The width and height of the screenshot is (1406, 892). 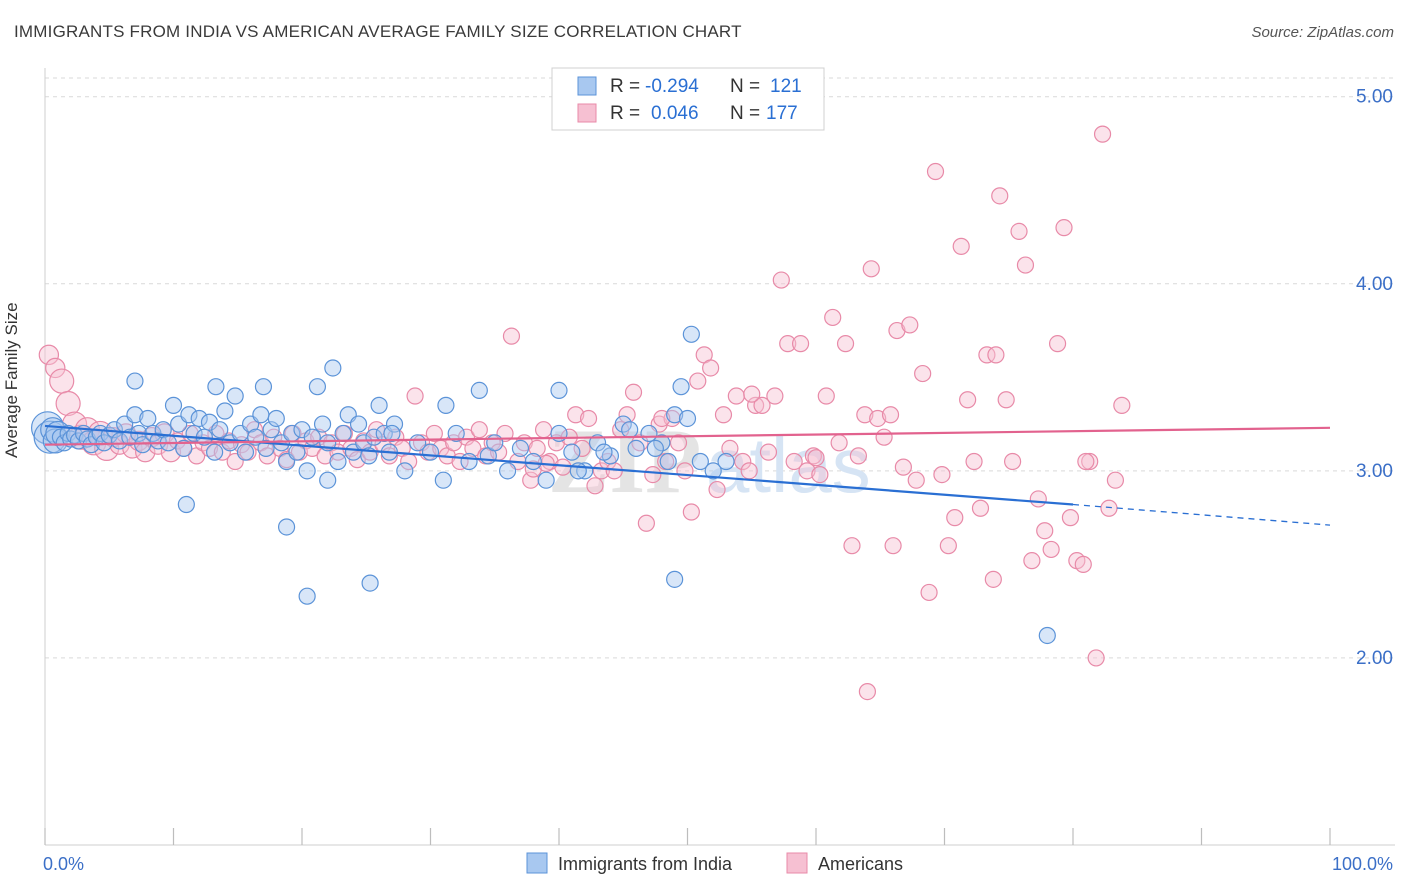 What do you see at coordinates (1322, 32) in the screenshot?
I see `chart-source: Source: ZipAtlas.com` at bounding box center [1322, 32].